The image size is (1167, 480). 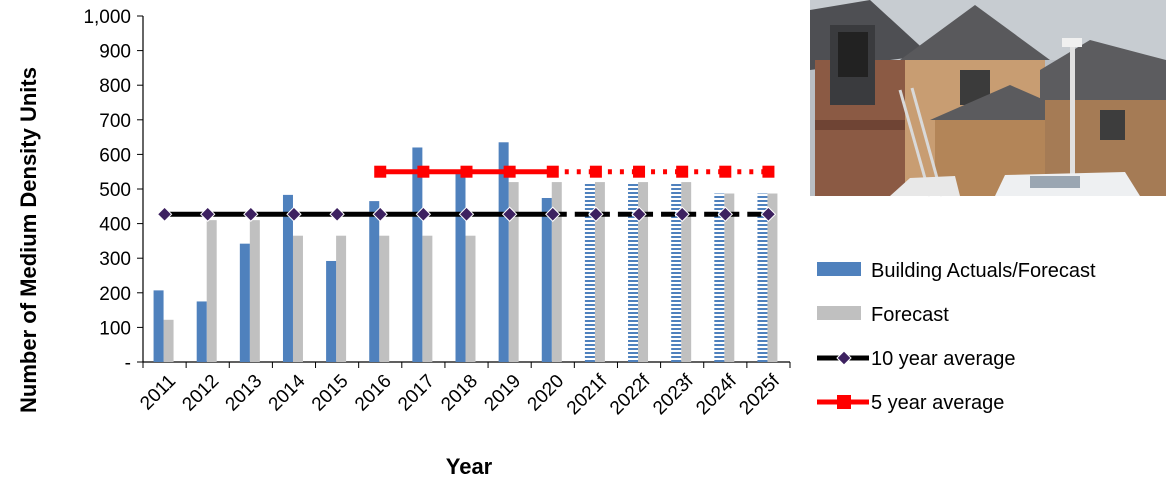 What do you see at coordinates (983, 271) in the screenshot?
I see `legend-label-0: Building Actuals/Forecast` at bounding box center [983, 271].